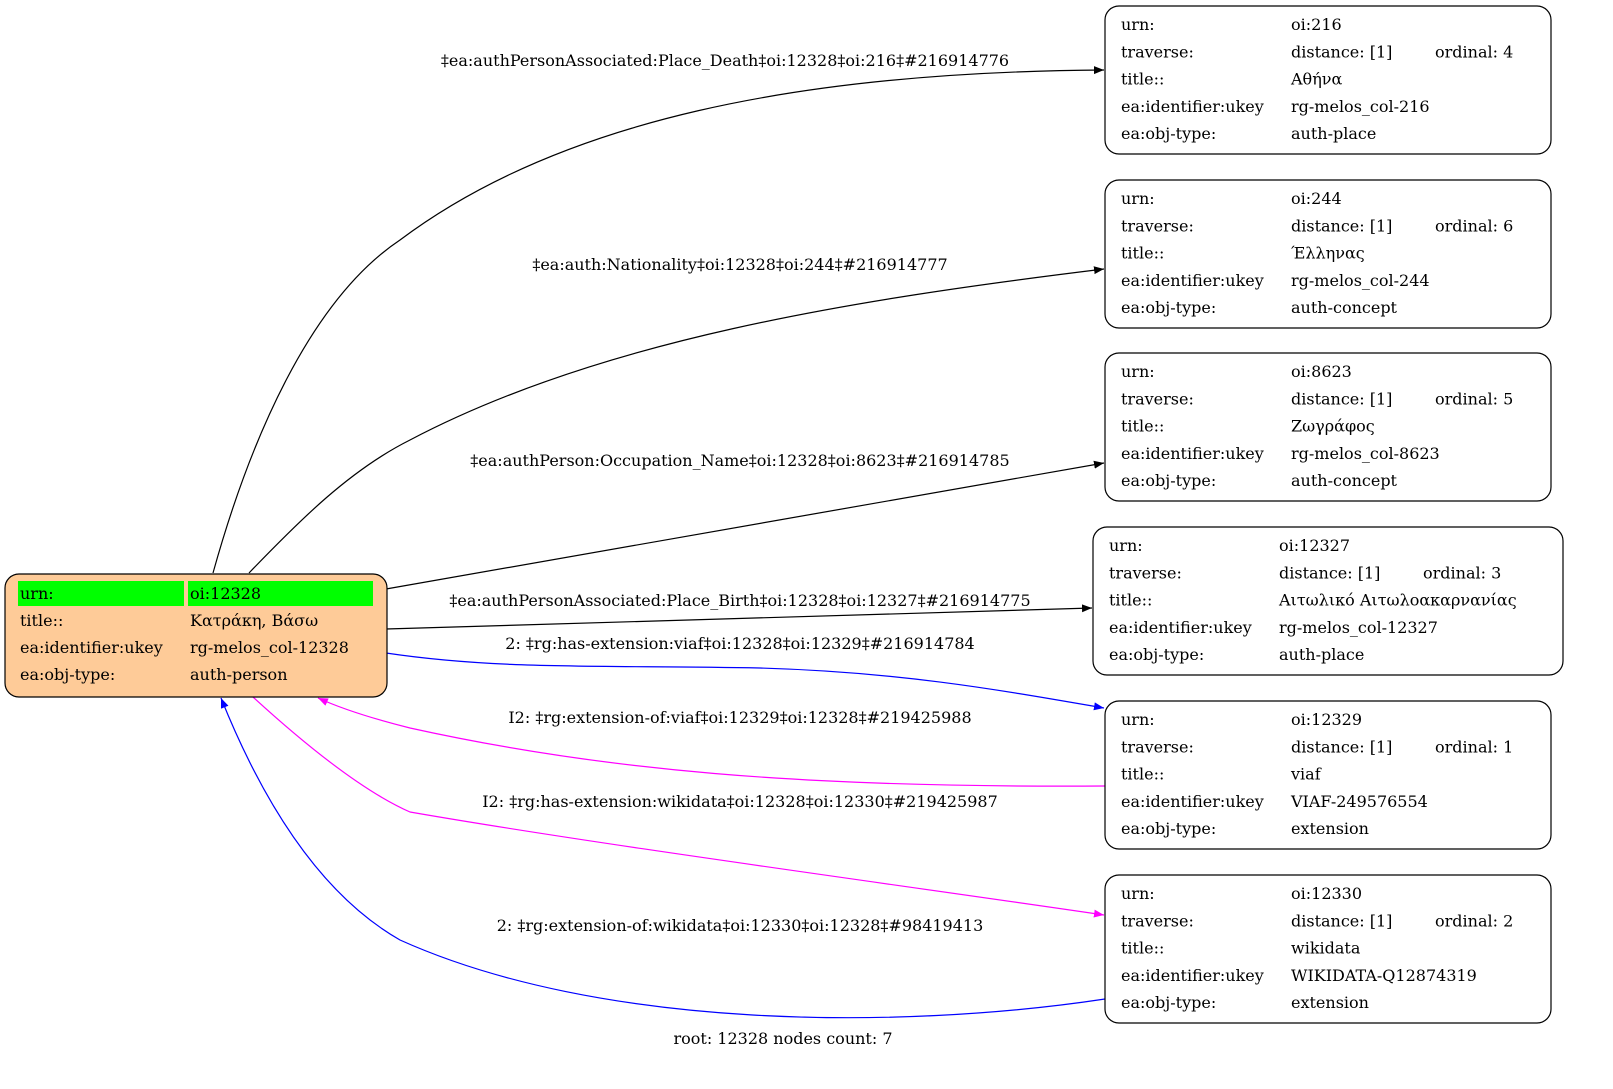  What do you see at coordinates (1360, 280) in the screenshot?
I see `row-value: rg-melos_col-244` at bounding box center [1360, 280].